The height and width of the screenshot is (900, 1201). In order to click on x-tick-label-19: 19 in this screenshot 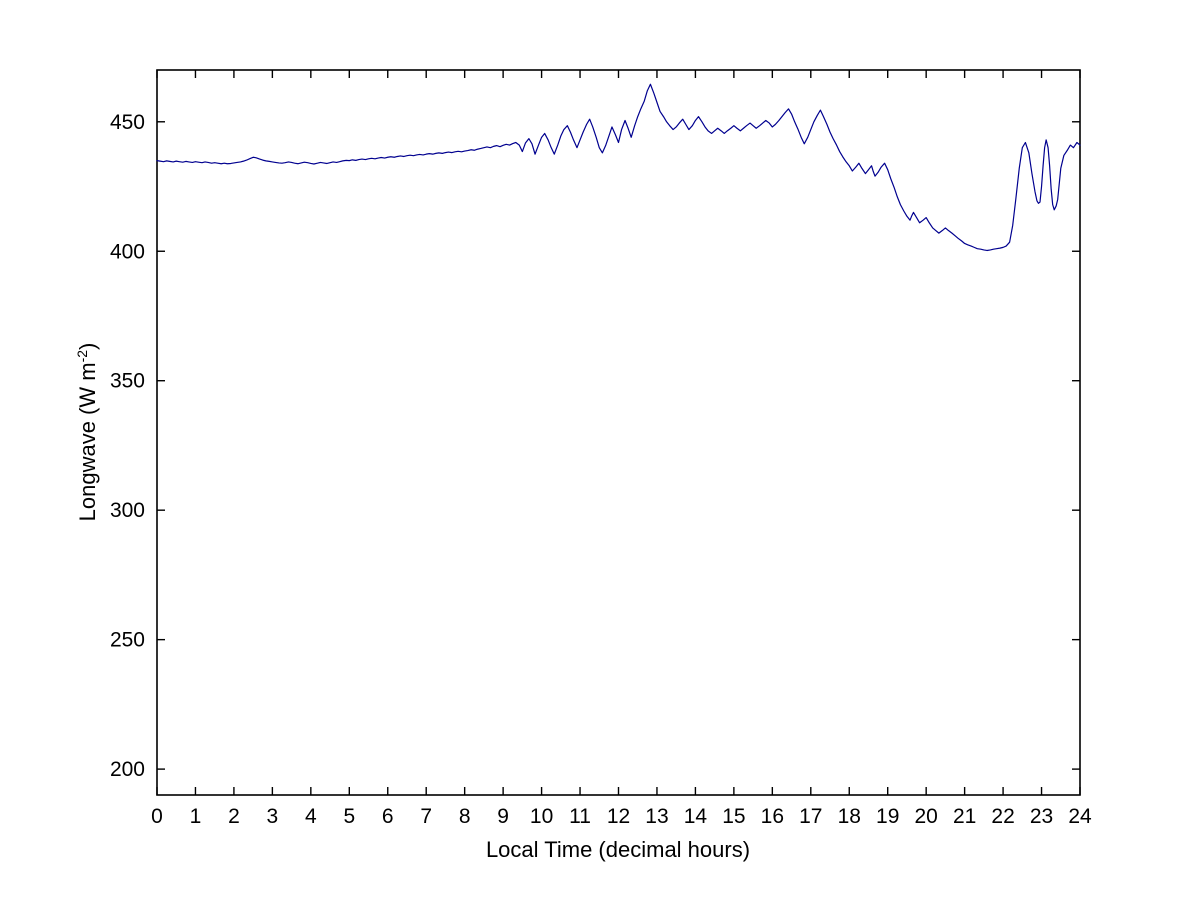, I will do `click(887, 816)`.